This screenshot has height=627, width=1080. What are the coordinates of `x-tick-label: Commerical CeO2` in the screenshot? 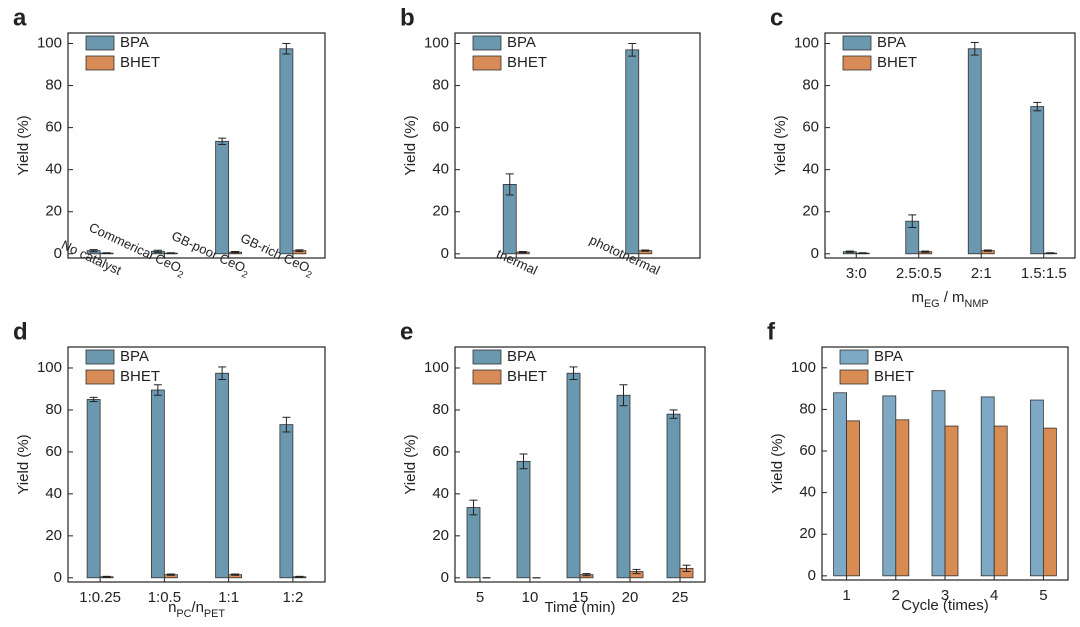 It's located at (136, 250).